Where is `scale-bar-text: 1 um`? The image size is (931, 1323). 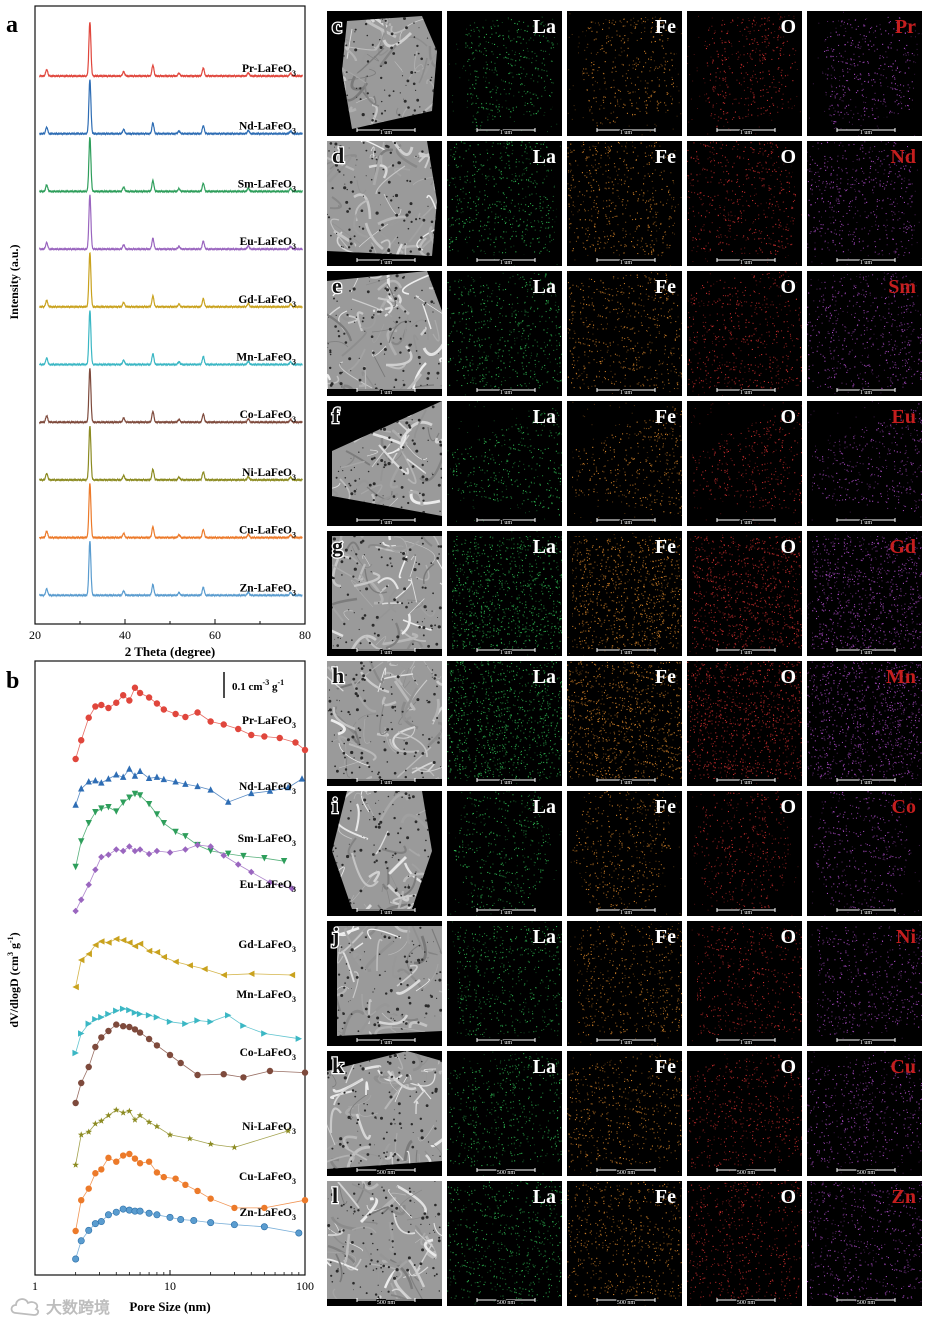
scale-bar-text: 1 um is located at coordinates (386, 133).